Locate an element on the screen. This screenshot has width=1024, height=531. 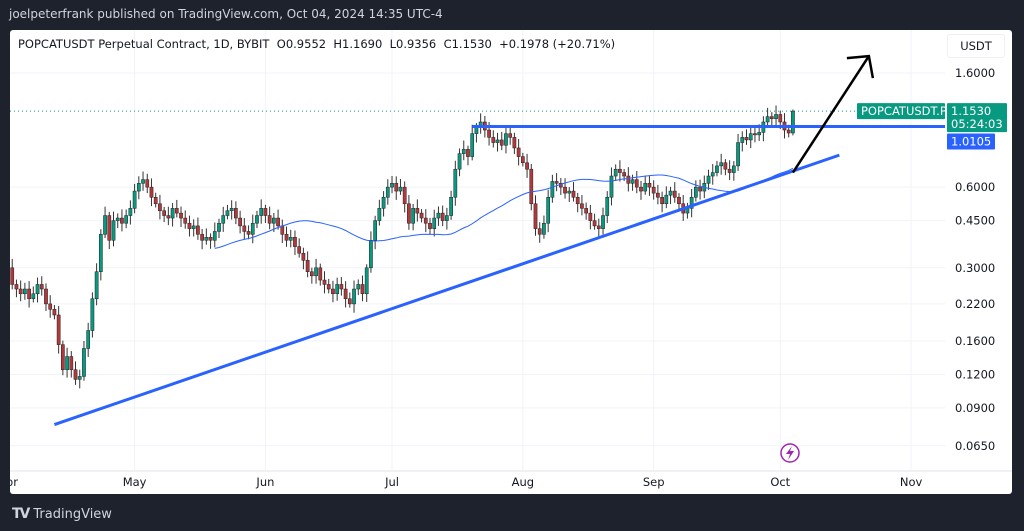
price-tick-label: 0.1600 is located at coordinates (975, 341).